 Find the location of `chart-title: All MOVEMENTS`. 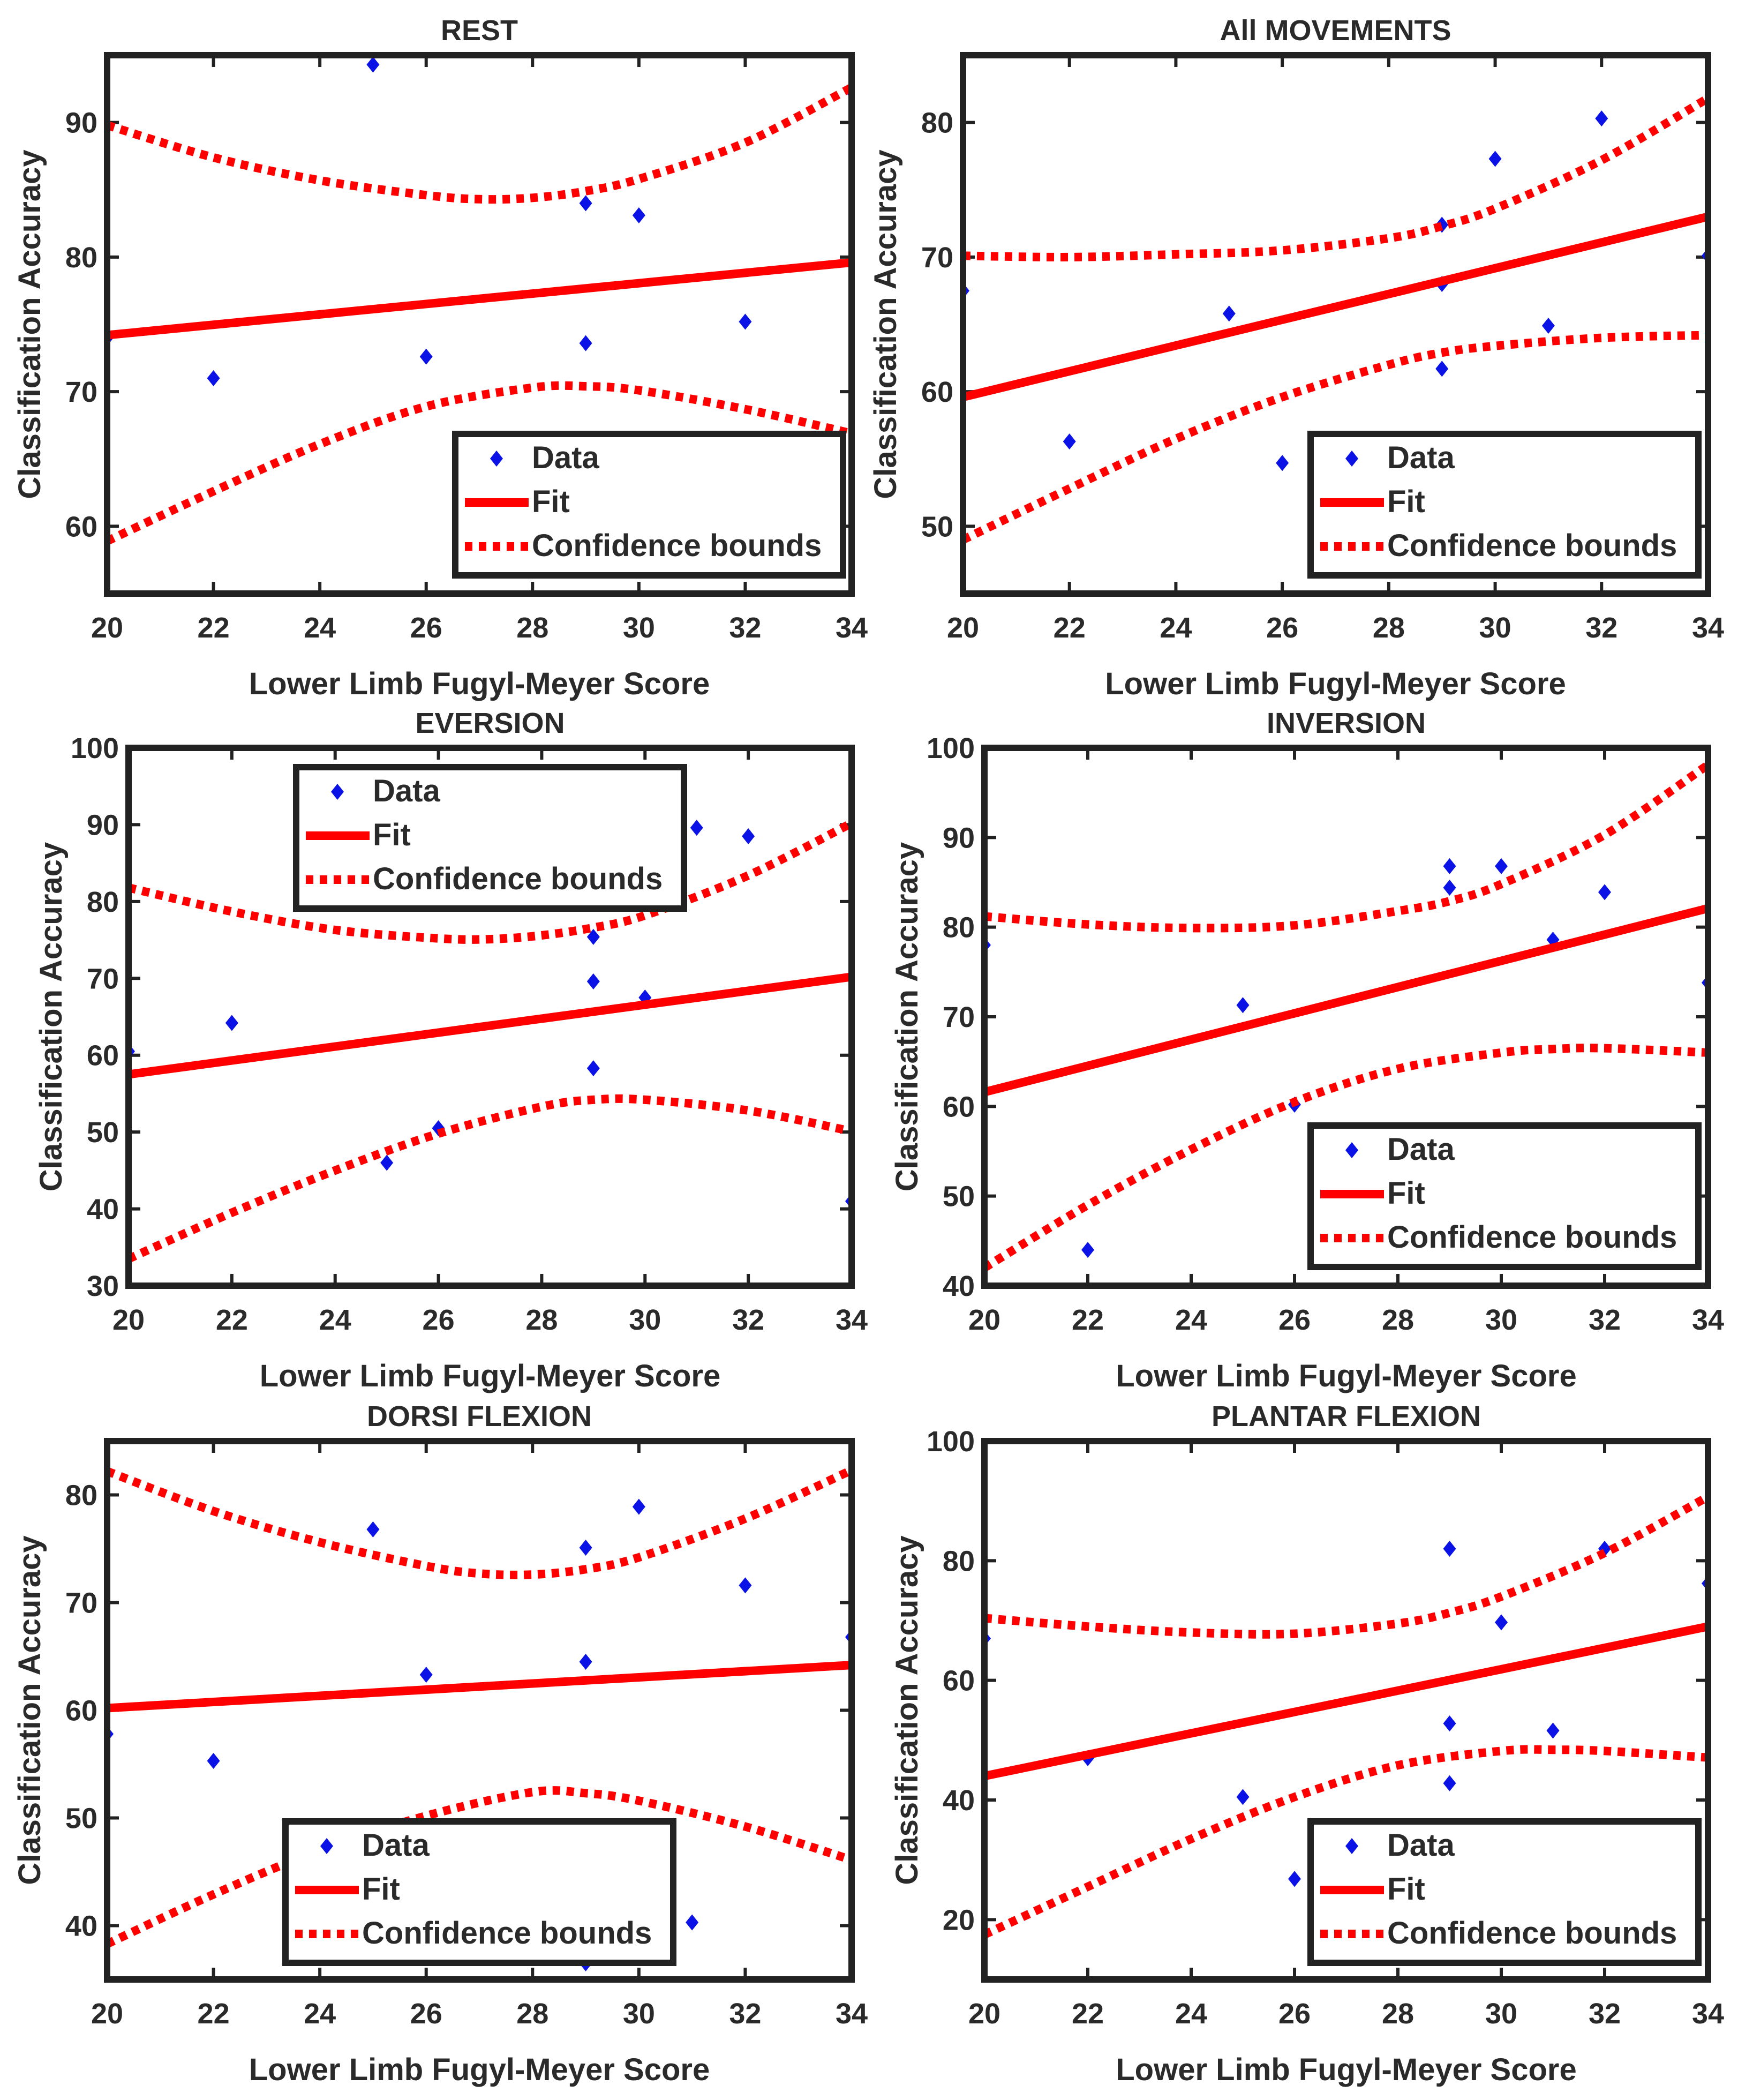

chart-title: All MOVEMENTS is located at coordinates (1335, 30).